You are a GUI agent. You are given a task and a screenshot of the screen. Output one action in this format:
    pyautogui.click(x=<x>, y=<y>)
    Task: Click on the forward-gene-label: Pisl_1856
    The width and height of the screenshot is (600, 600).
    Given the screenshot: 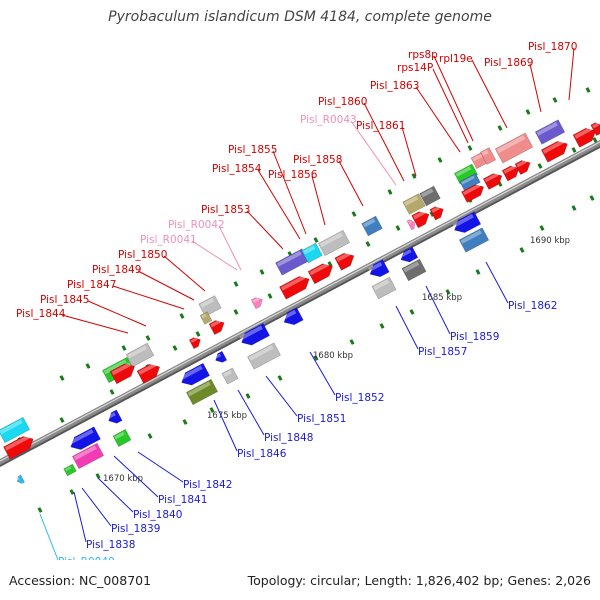 What is the action you would take?
    pyautogui.click(x=293, y=175)
    